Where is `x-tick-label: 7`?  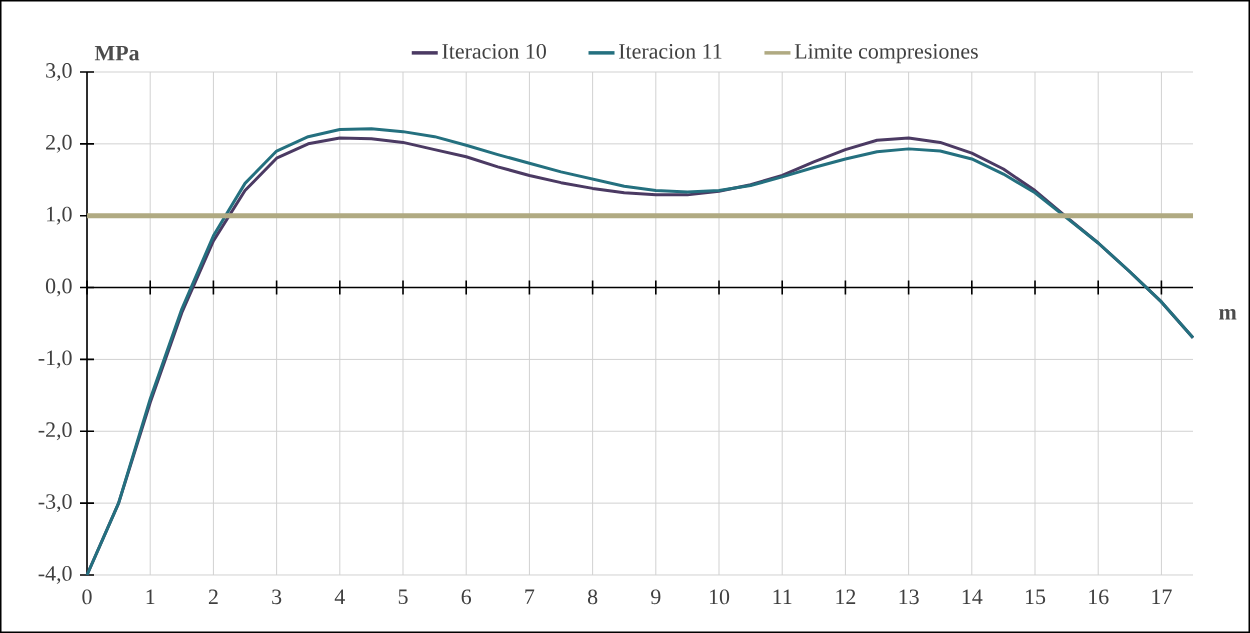
x-tick-label: 7 is located at coordinates (530, 596).